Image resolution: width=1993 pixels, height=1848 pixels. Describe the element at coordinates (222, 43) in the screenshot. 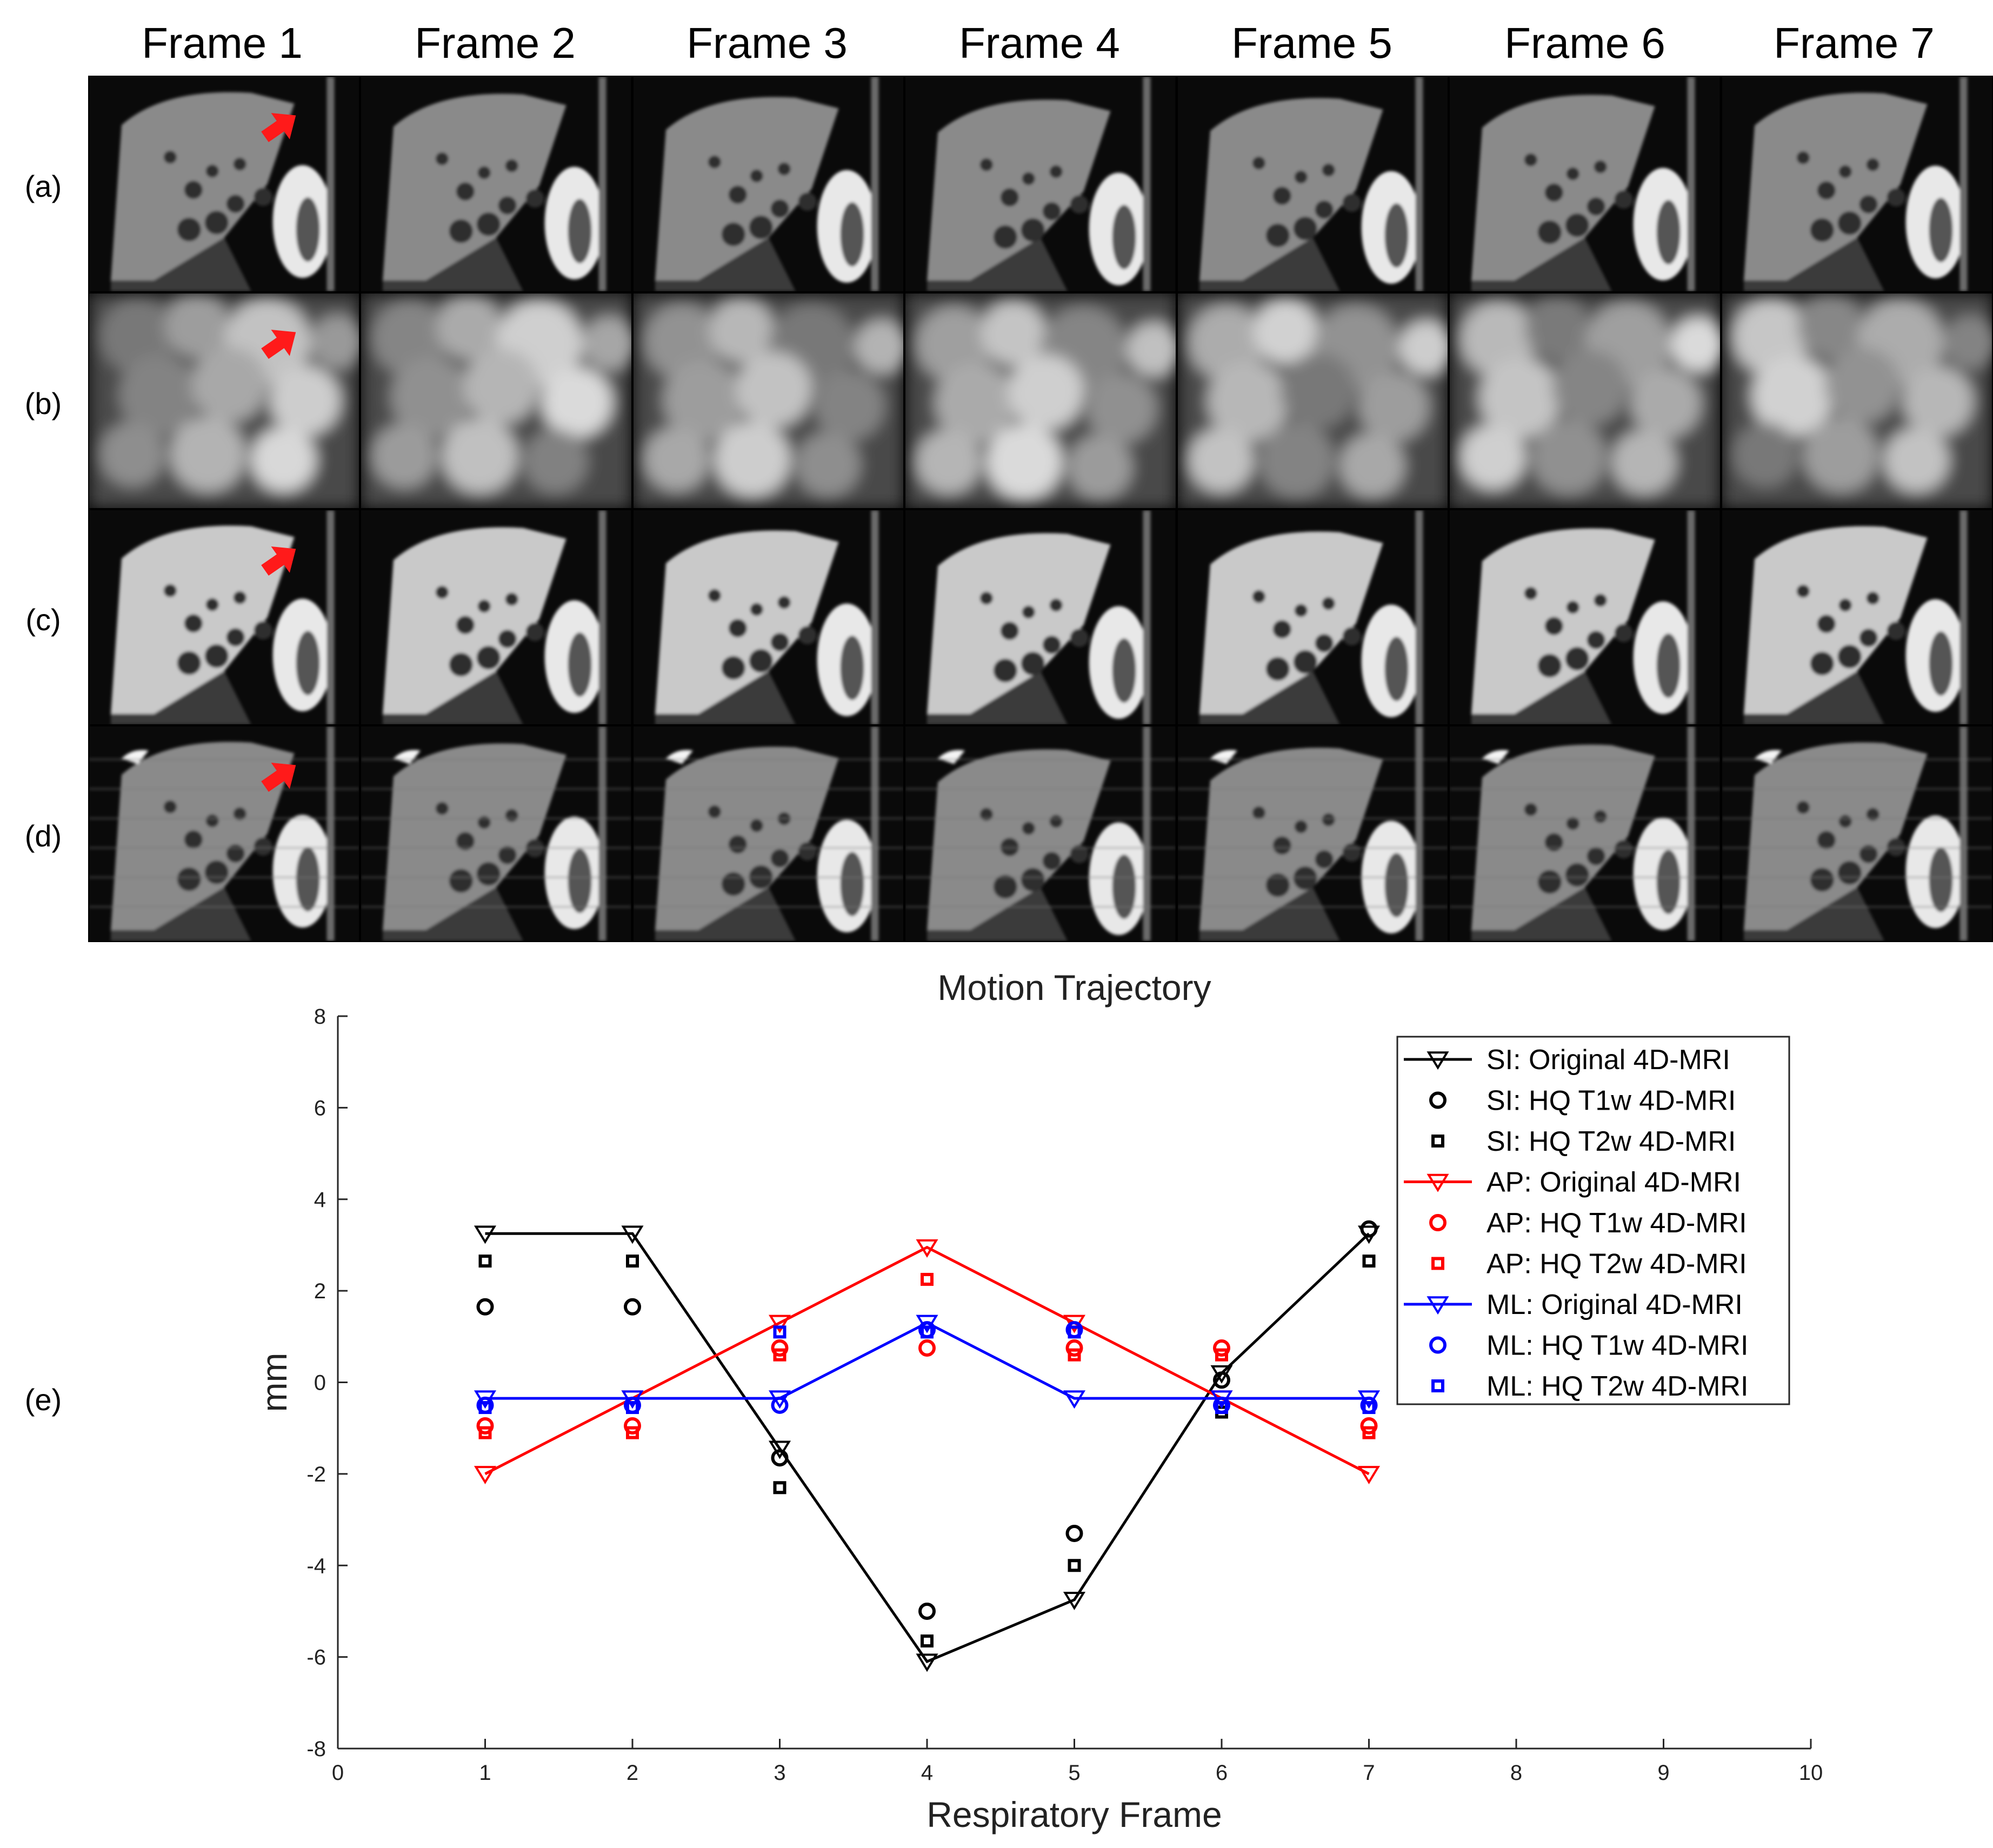

I see `frame-label-1: Frame 1` at that location.